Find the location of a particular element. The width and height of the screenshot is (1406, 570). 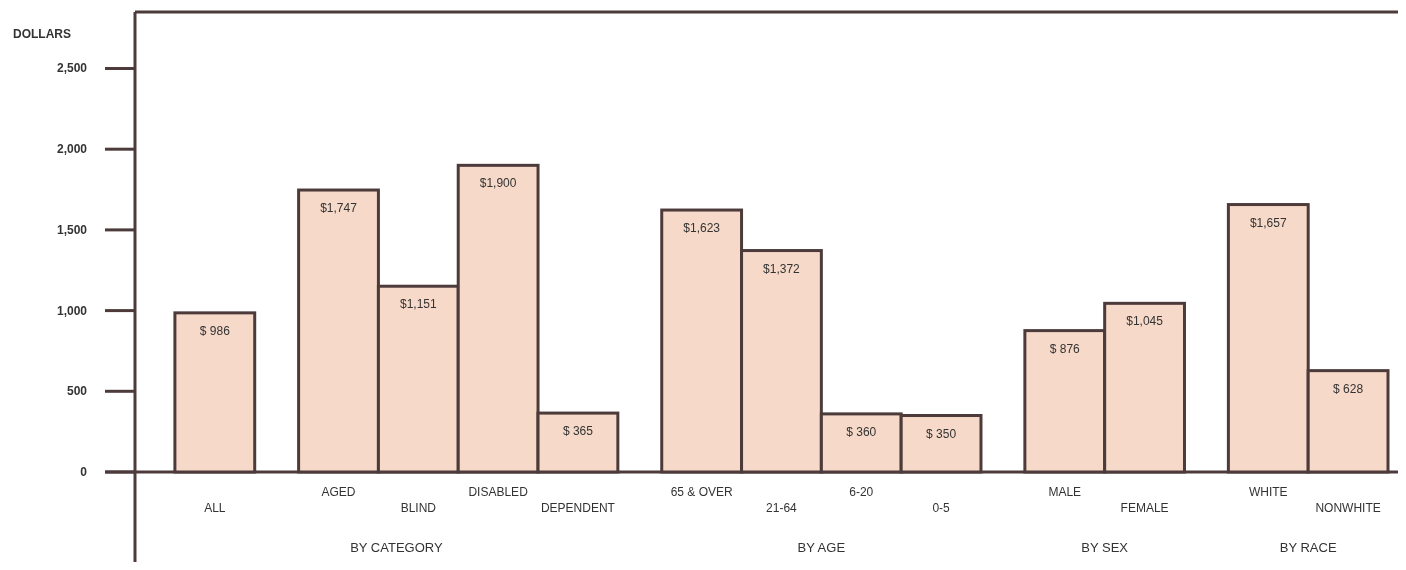

text: BY RACE is located at coordinates (1308, 547).